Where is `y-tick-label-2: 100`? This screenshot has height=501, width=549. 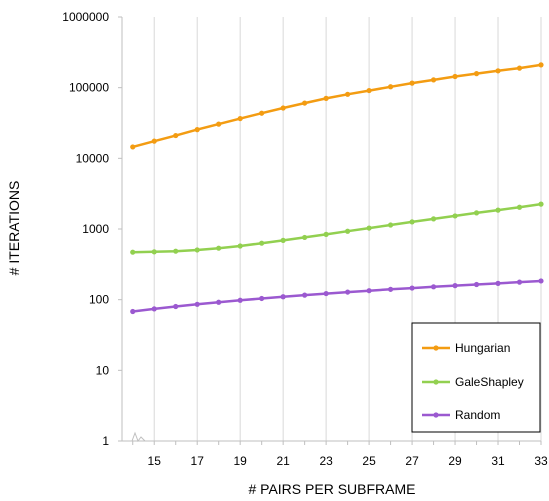
y-tick-label-2: 100 is located at coordinates (99, 300).